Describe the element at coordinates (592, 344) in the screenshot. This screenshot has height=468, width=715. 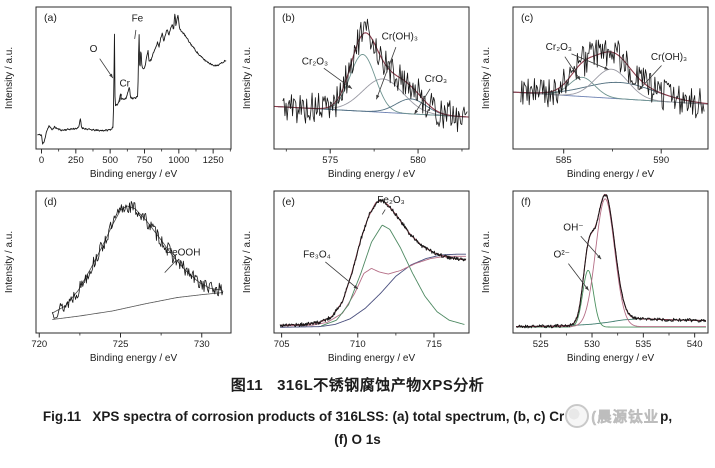
I see `svg-text: 530` at that location.